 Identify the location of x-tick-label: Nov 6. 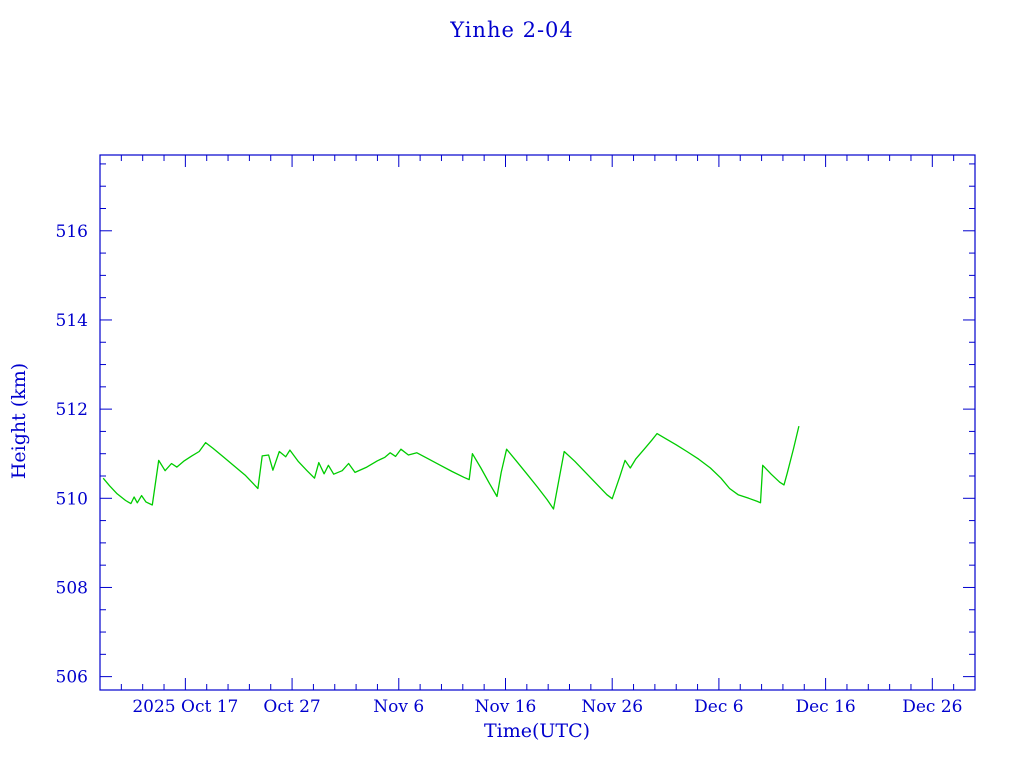
(398, 707).